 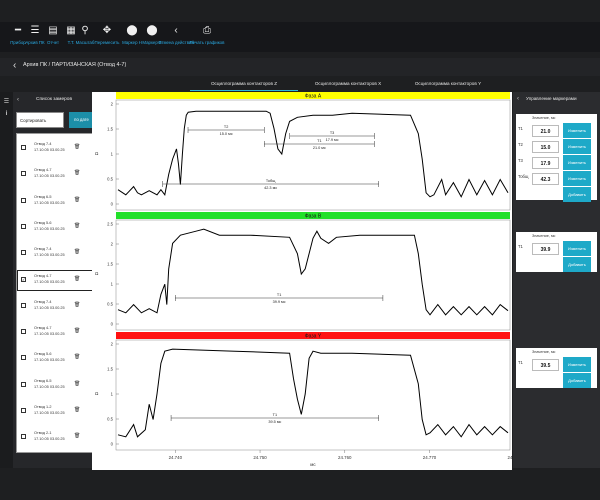 What do you see at coordinates (112, 344) in the screenshot?
I see `y-tick-label: 2` at bounding box center [112, 344].